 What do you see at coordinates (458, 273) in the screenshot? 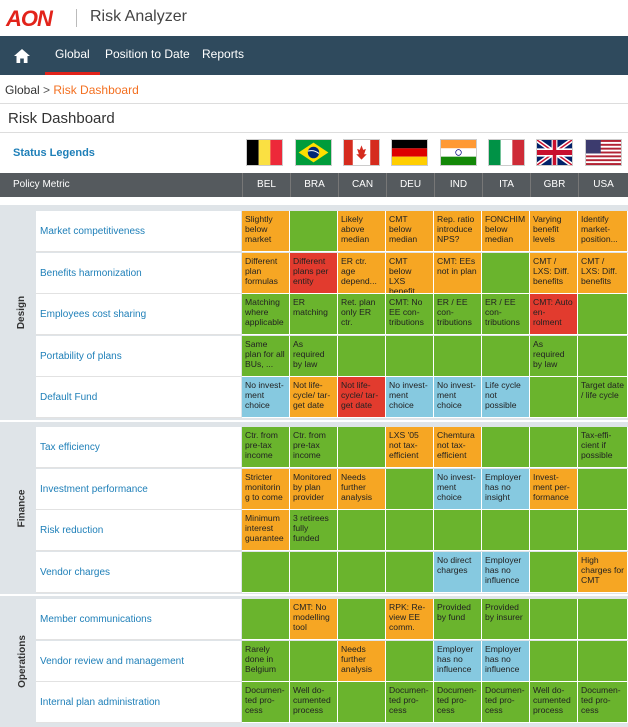
I see `status-cell: CMT: EEs not in plan` at bounding box center [458, 273].